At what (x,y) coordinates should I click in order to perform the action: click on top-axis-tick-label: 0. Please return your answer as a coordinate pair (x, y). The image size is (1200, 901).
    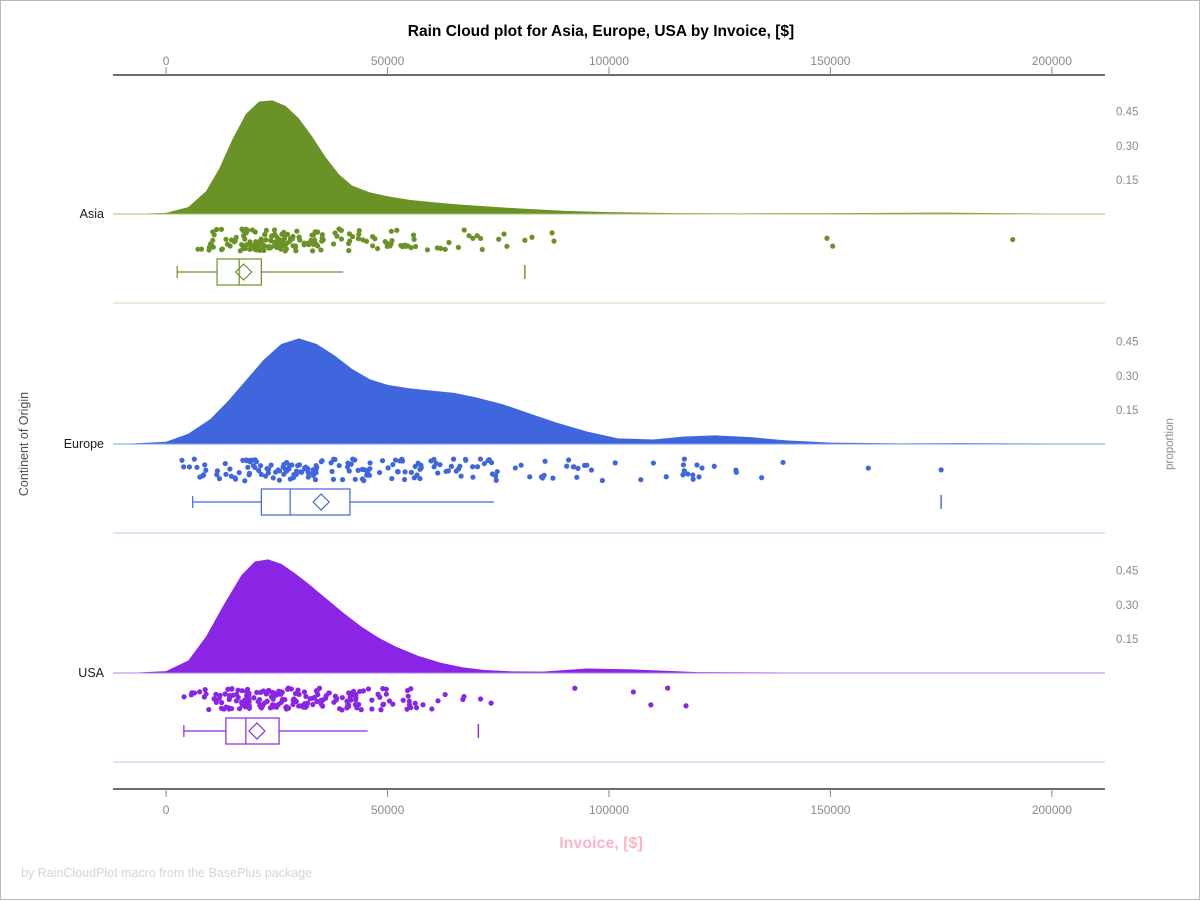
    Looking at the image, I should click on (166, 61).